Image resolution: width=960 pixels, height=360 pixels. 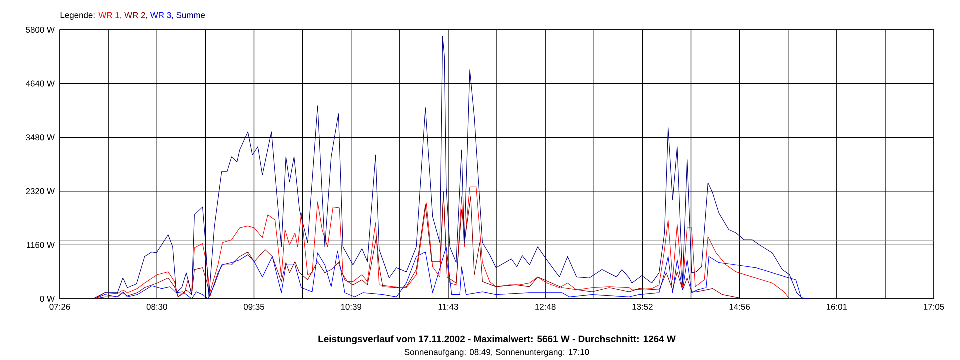 I want to click on y-tick-label: 0 W, so click(x=47, y=299).